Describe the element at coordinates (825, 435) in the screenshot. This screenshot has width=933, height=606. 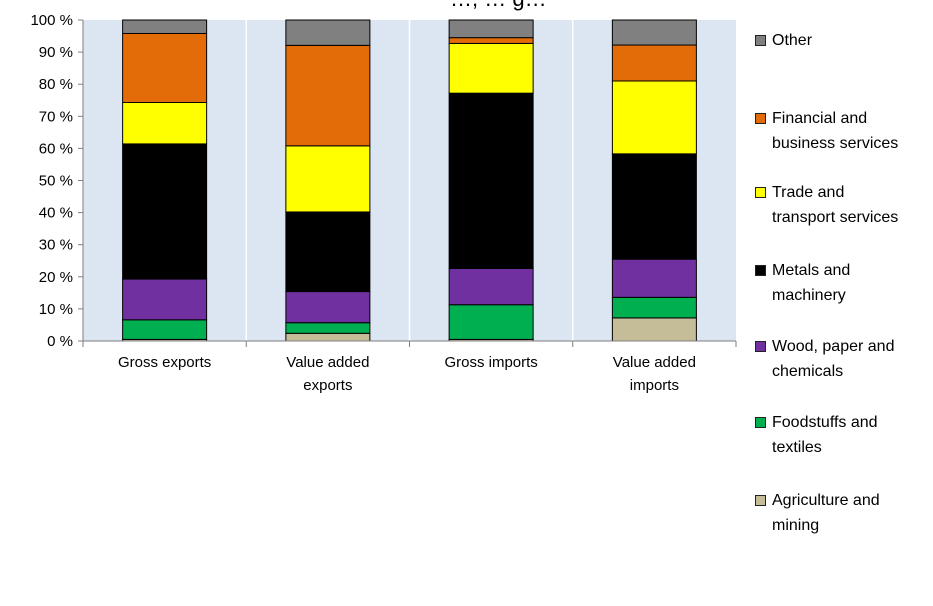
I see `legend-label: Foodstuffs and textiles` at that location.